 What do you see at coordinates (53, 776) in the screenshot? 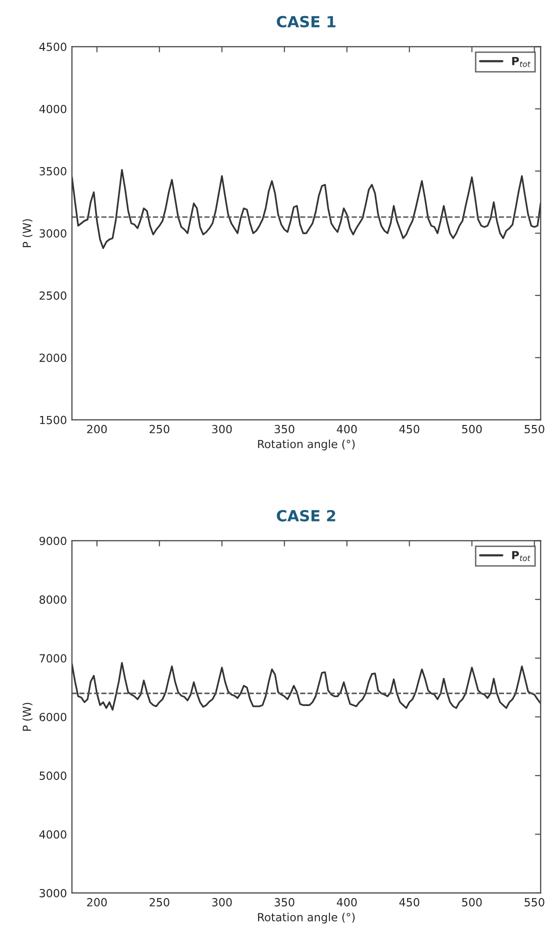
I see `y-tick-label: 5000` at bounding box center [53, 776].